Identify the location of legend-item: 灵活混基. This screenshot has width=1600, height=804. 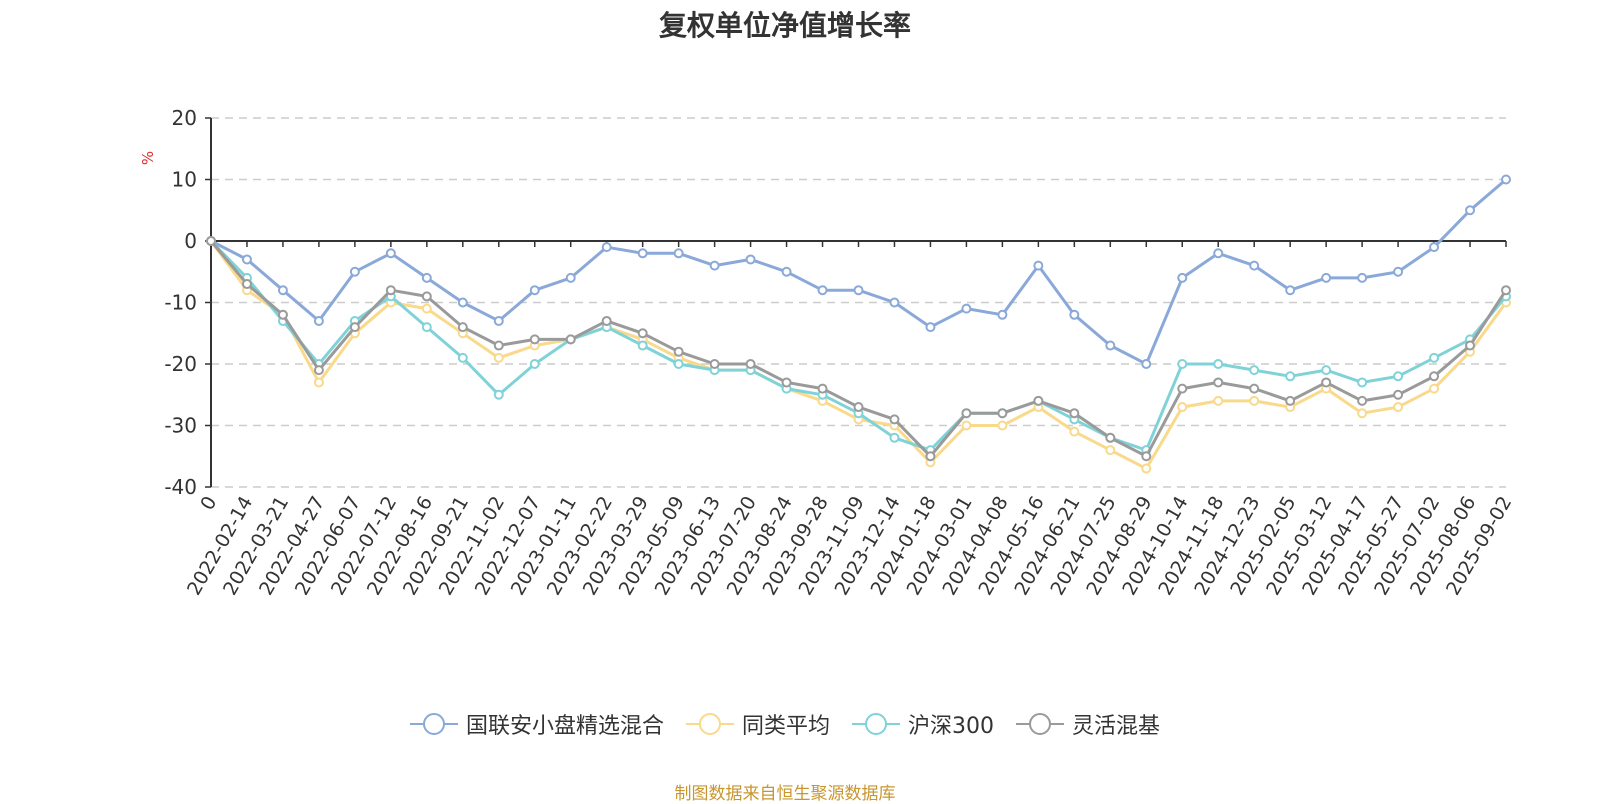
(1088, 724).